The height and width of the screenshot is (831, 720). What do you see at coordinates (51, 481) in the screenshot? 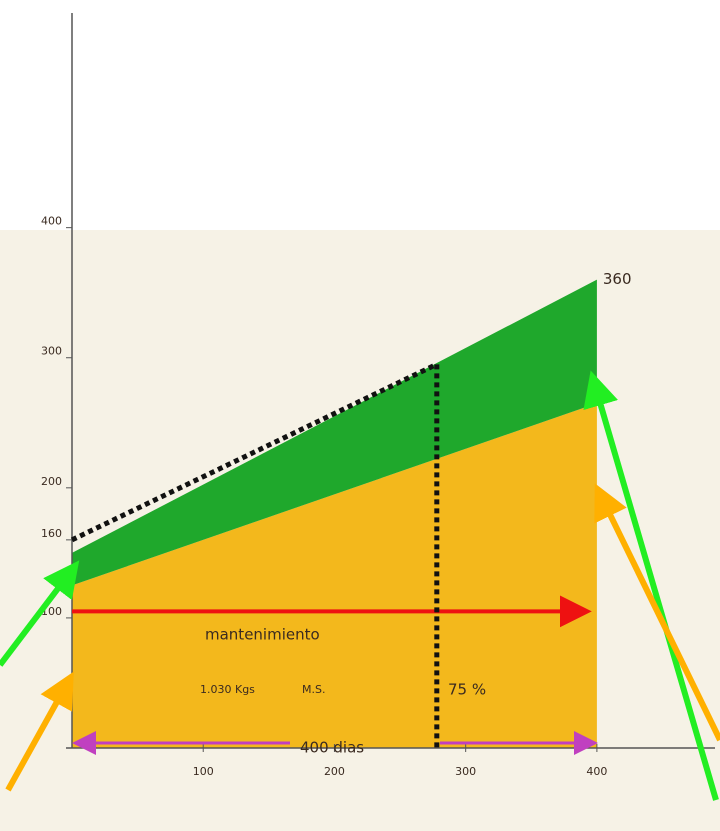
I see `y-tick-label: 200` at bounding box center [51, 481].